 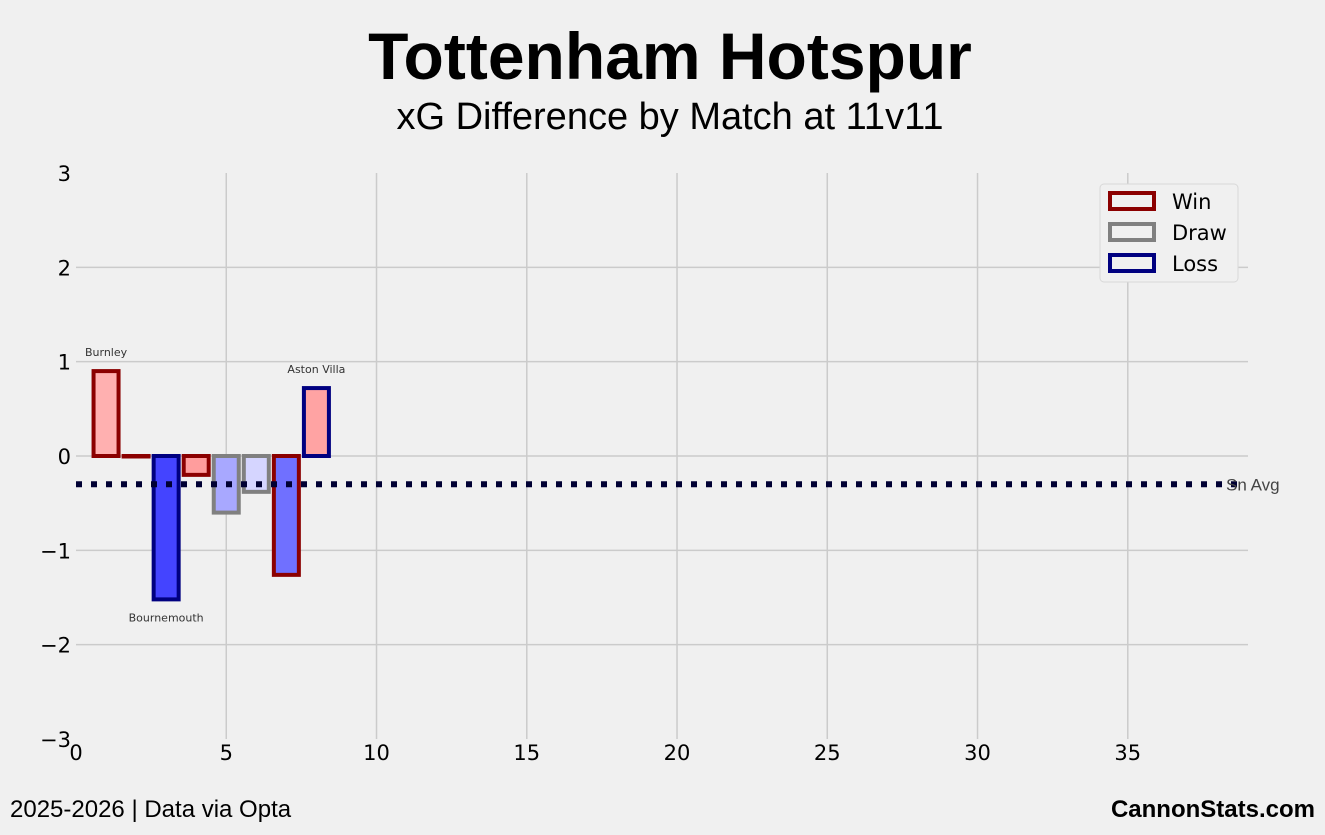 I want to click on legend-label-draw: Draw, so click(x=1199, y=233).